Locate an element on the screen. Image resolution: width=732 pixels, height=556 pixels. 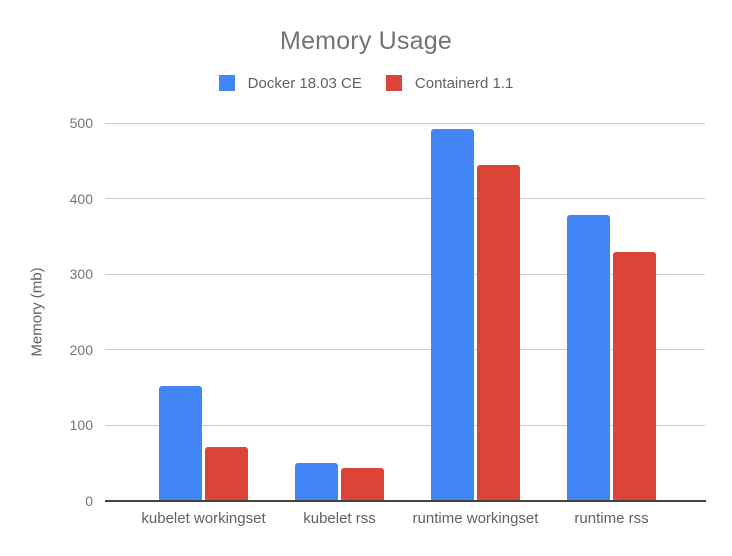
legend-label: Containerd 1.1 is located at coordinates (464, 83).